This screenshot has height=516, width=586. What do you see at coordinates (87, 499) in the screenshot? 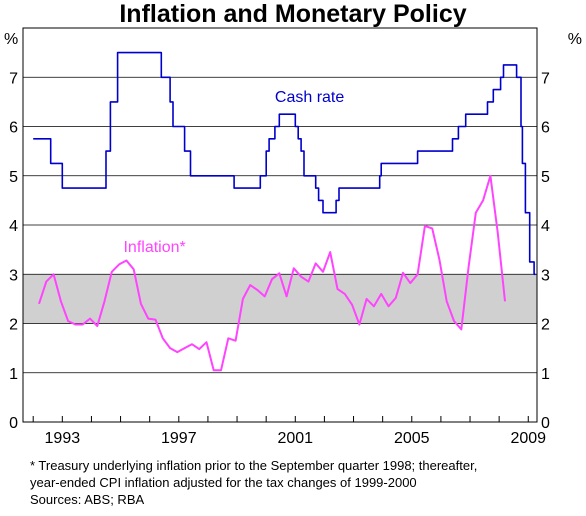
I see `footnote-sources: Sources: ABS; RBA` at bounding box center [87, 499].